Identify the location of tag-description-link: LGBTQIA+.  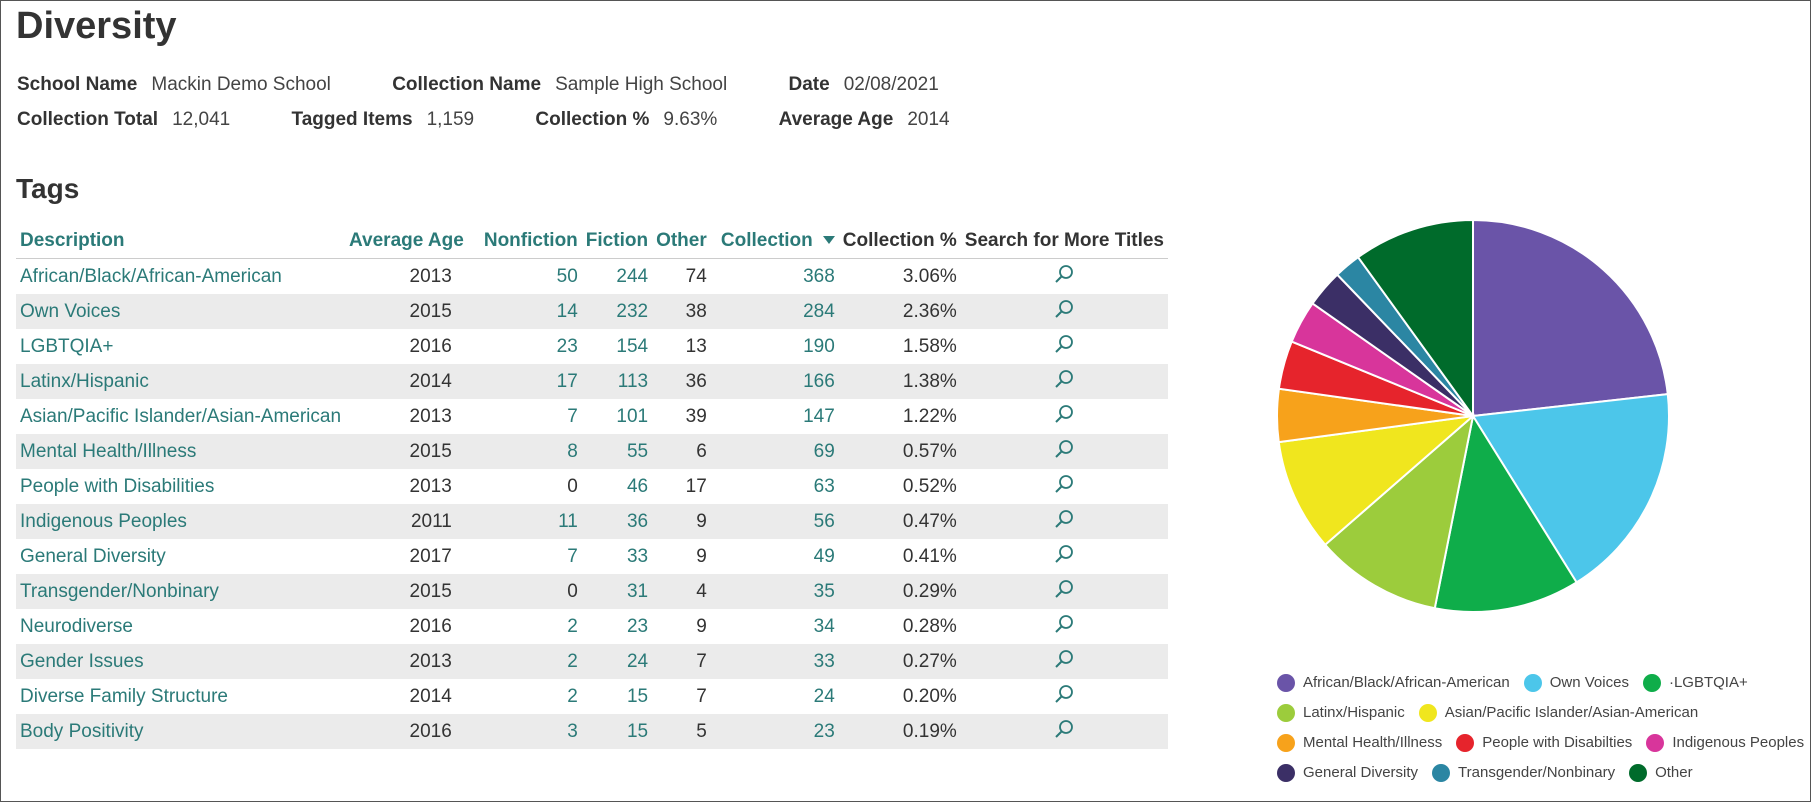
(67, 346).